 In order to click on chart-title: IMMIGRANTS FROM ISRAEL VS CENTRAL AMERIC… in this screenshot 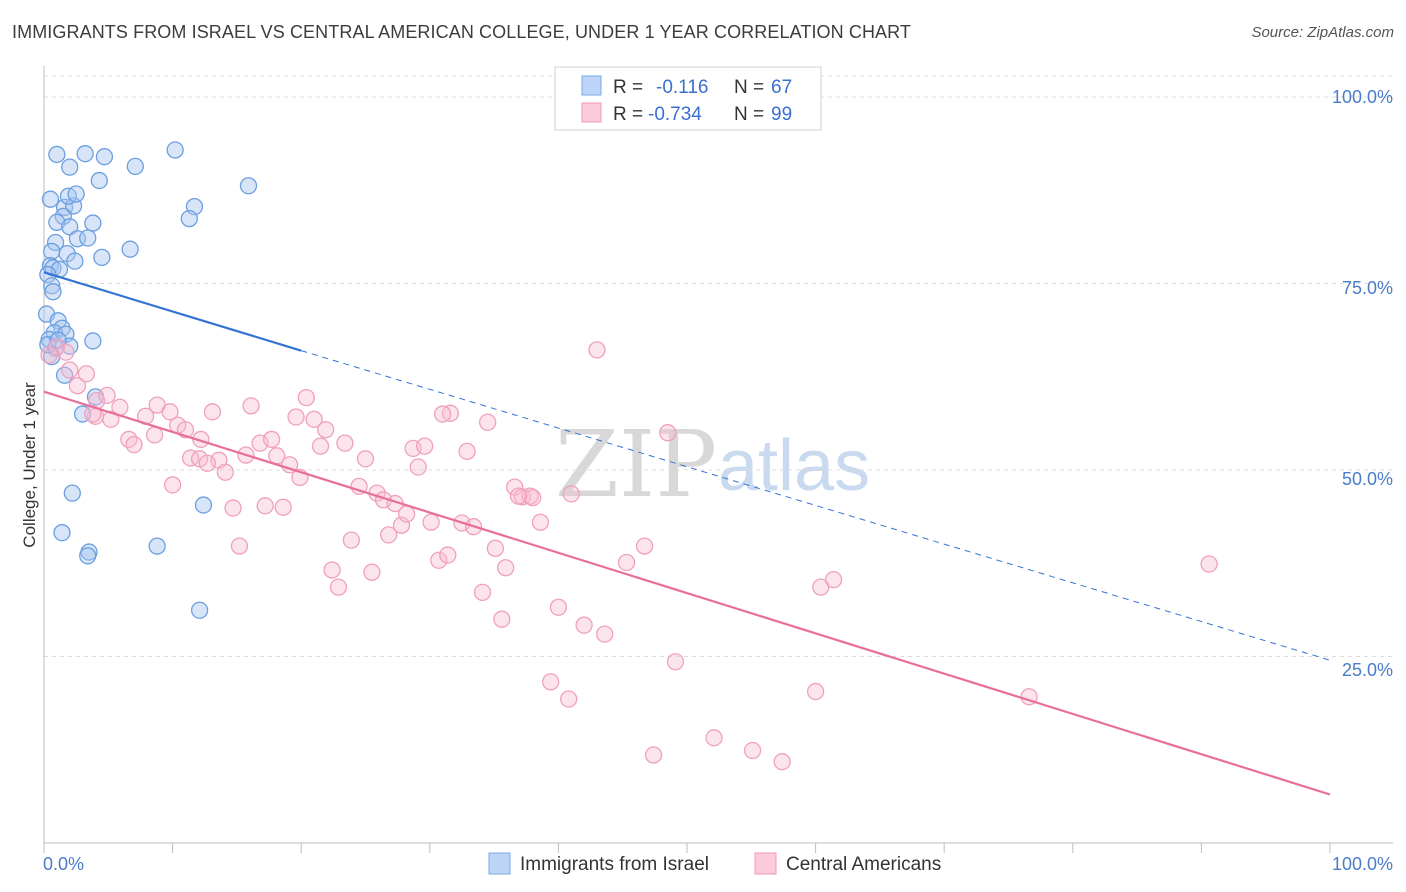, I will do `click(462, 32)`.